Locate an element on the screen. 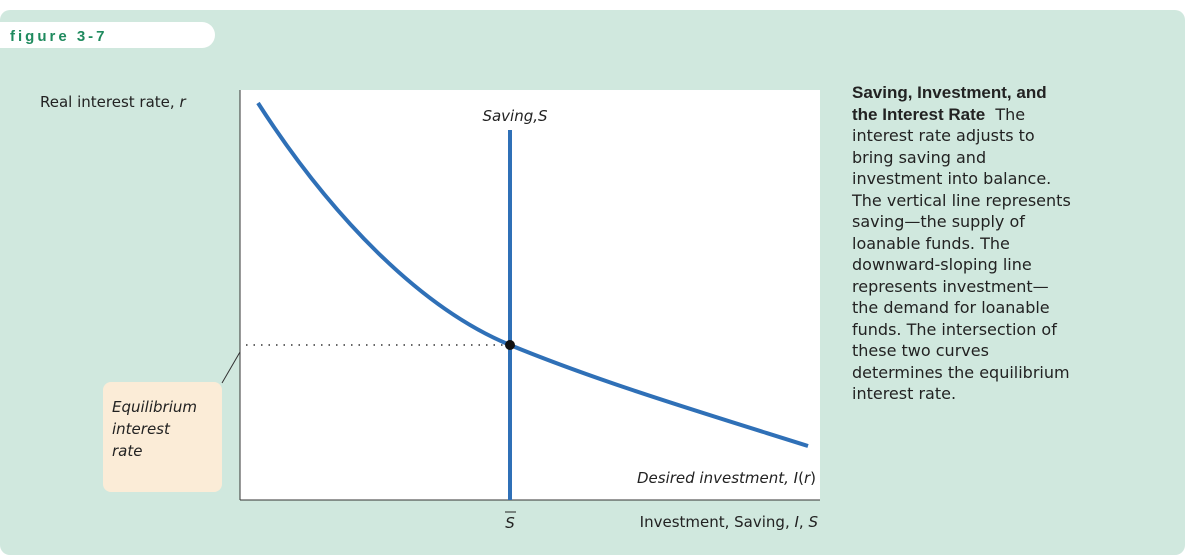 The height and width of the screenshot is (555, 1185). label-part: ( is located at coordinates (801, 478).